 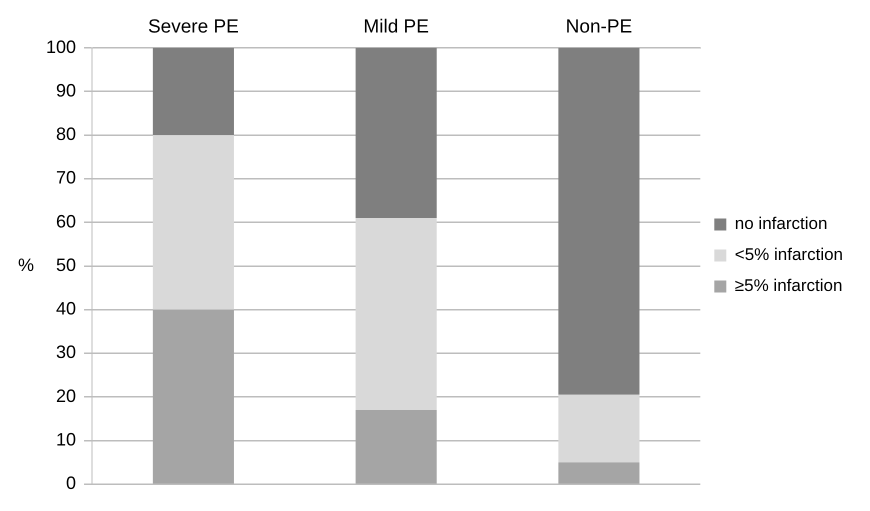 I want to click on y-tick-label: 60, so click(x=66, y=221).